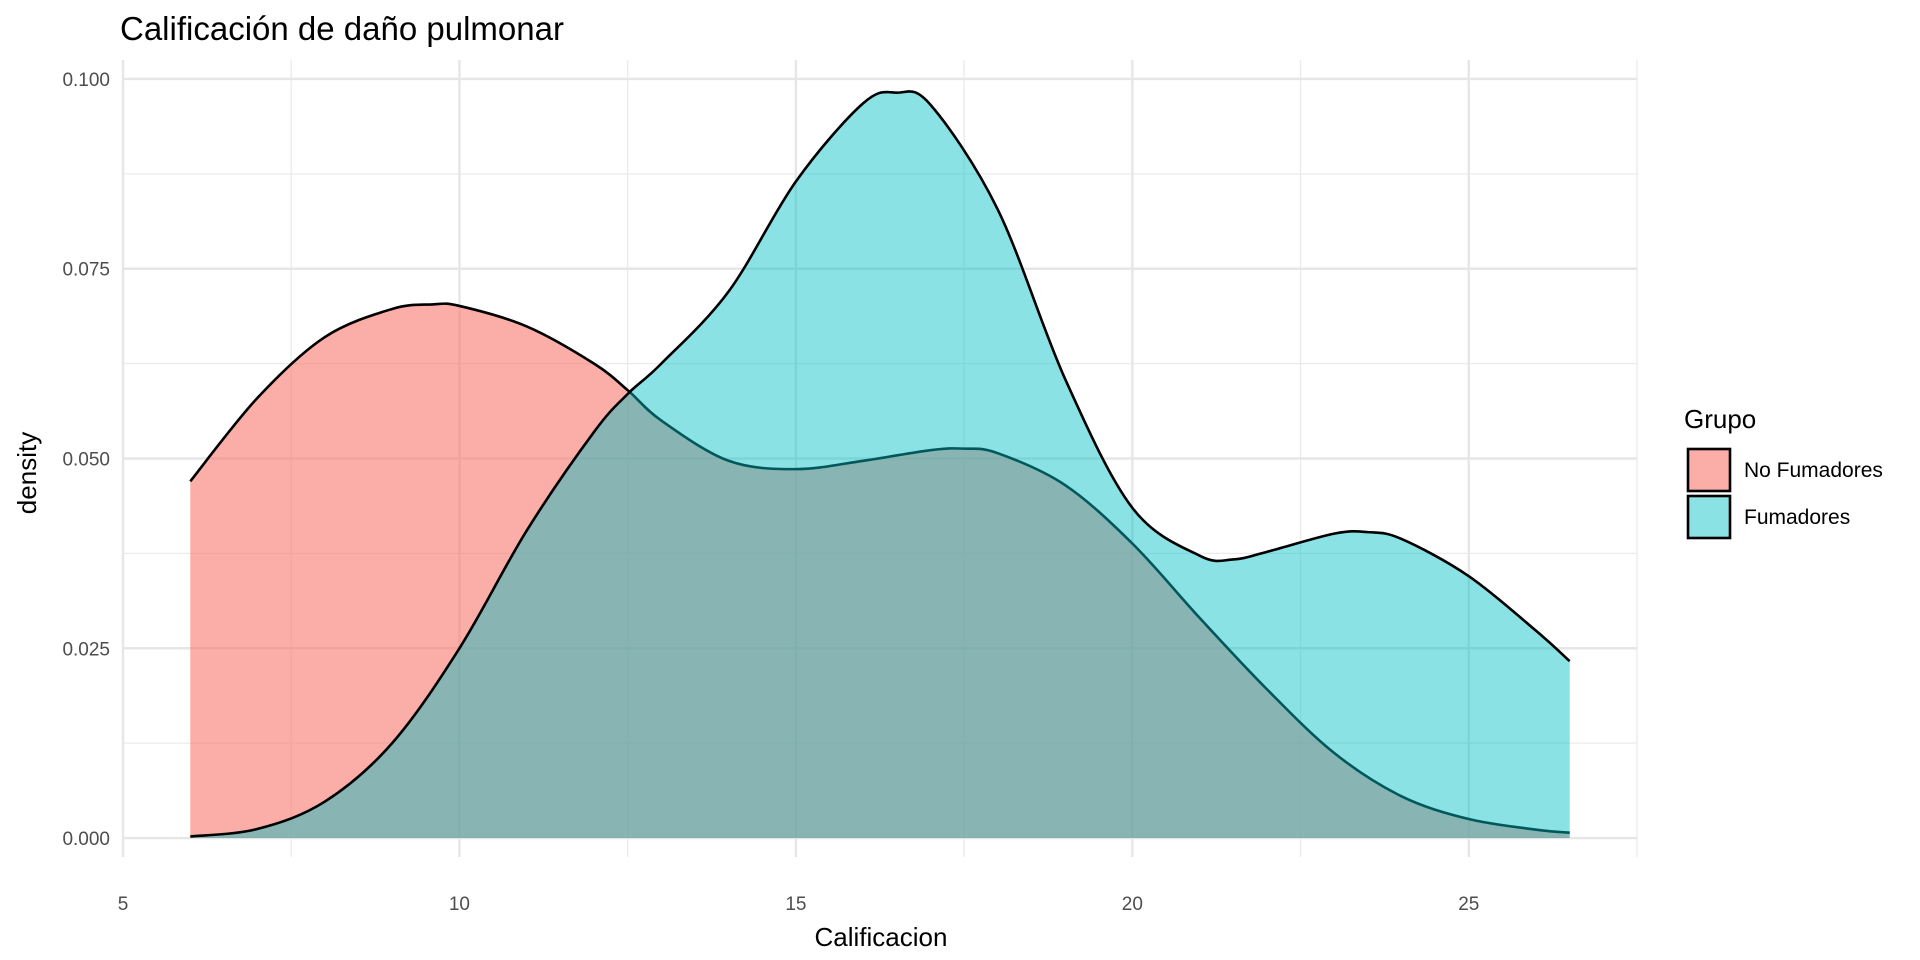 This screenshot has height=960, width=1920. What do you see at coordinates (27, 473) in the screenshot?
I see `y-axis-title: density` at bounding box center [27, 473].